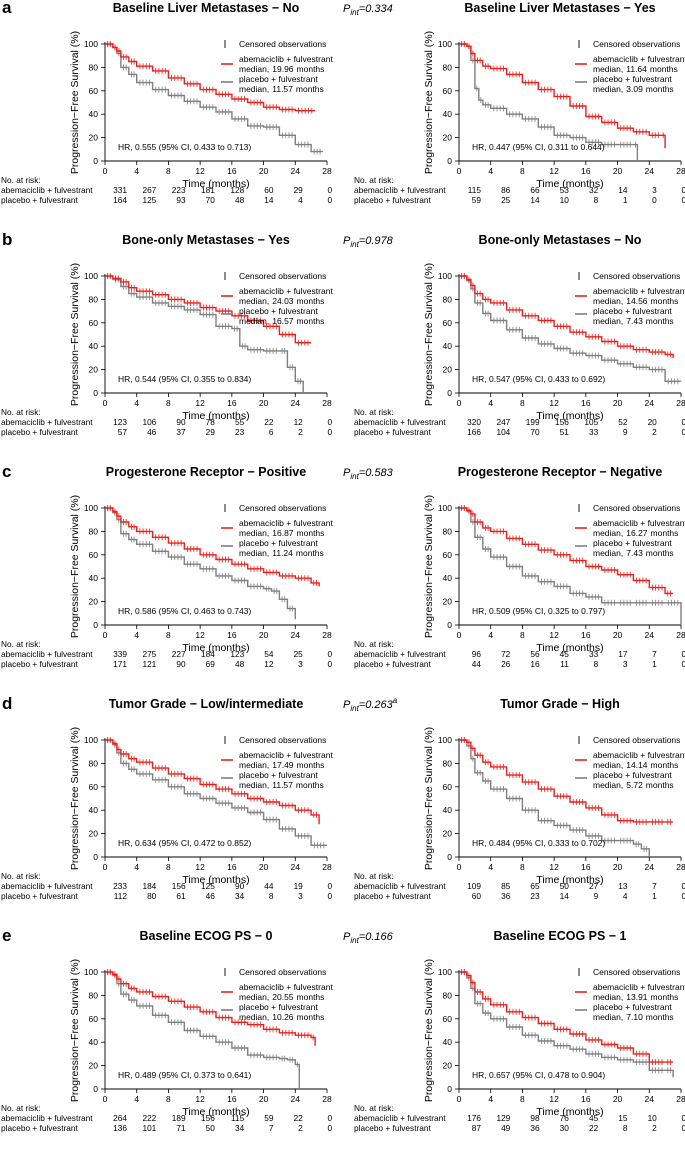 This screenshot has height=1162, width=685. What do you see at coordinates (565, 654) in the screenshot?
I see `risk-count-abema: 45` at bounding box center [565, 654].